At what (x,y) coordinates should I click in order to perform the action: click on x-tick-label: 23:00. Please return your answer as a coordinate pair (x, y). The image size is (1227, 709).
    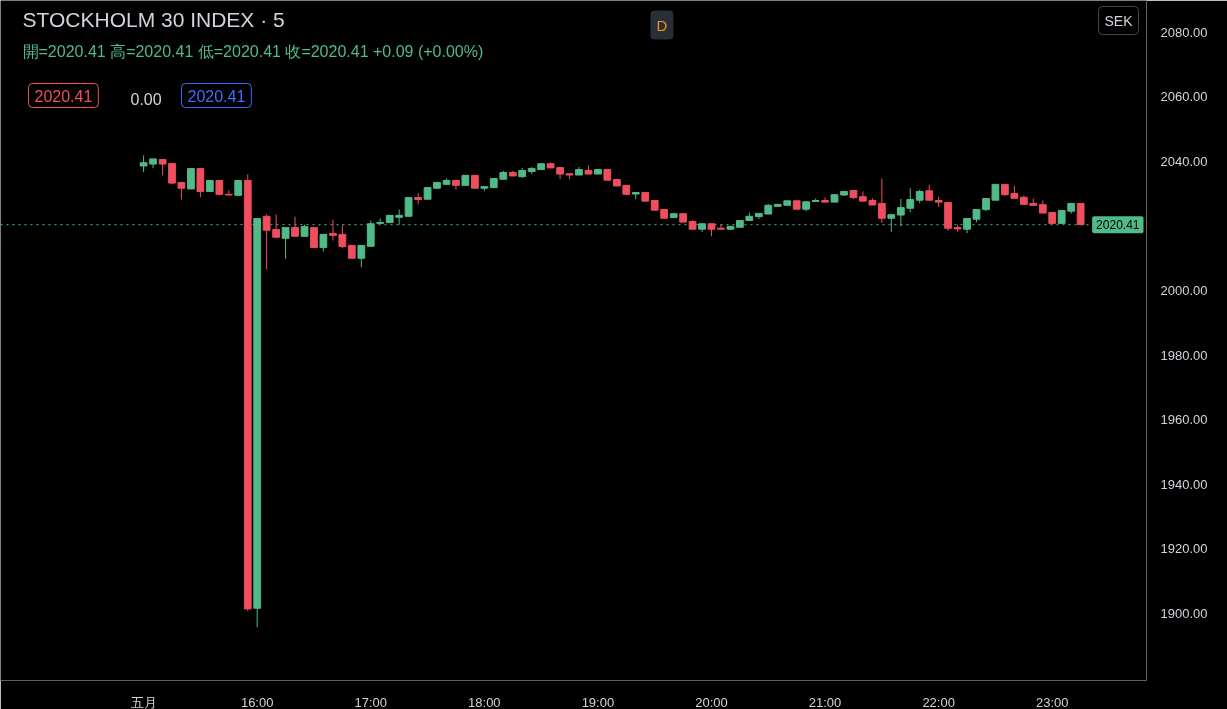
    Looking at the image, I should click on (1052, 701).